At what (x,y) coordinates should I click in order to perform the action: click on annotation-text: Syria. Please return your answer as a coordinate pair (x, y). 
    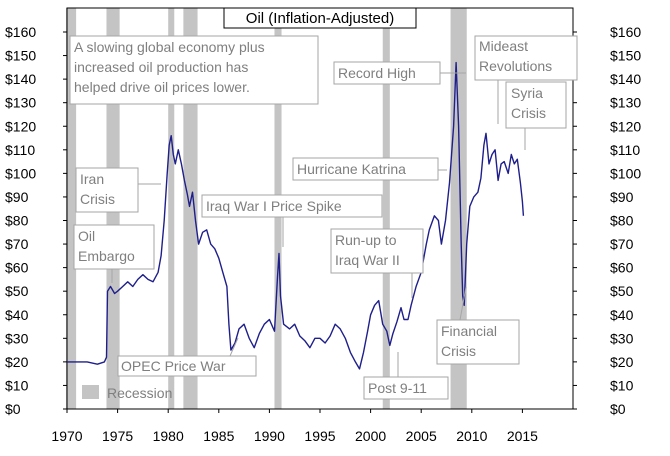
    Looking at the image, I should click on (527, 93).